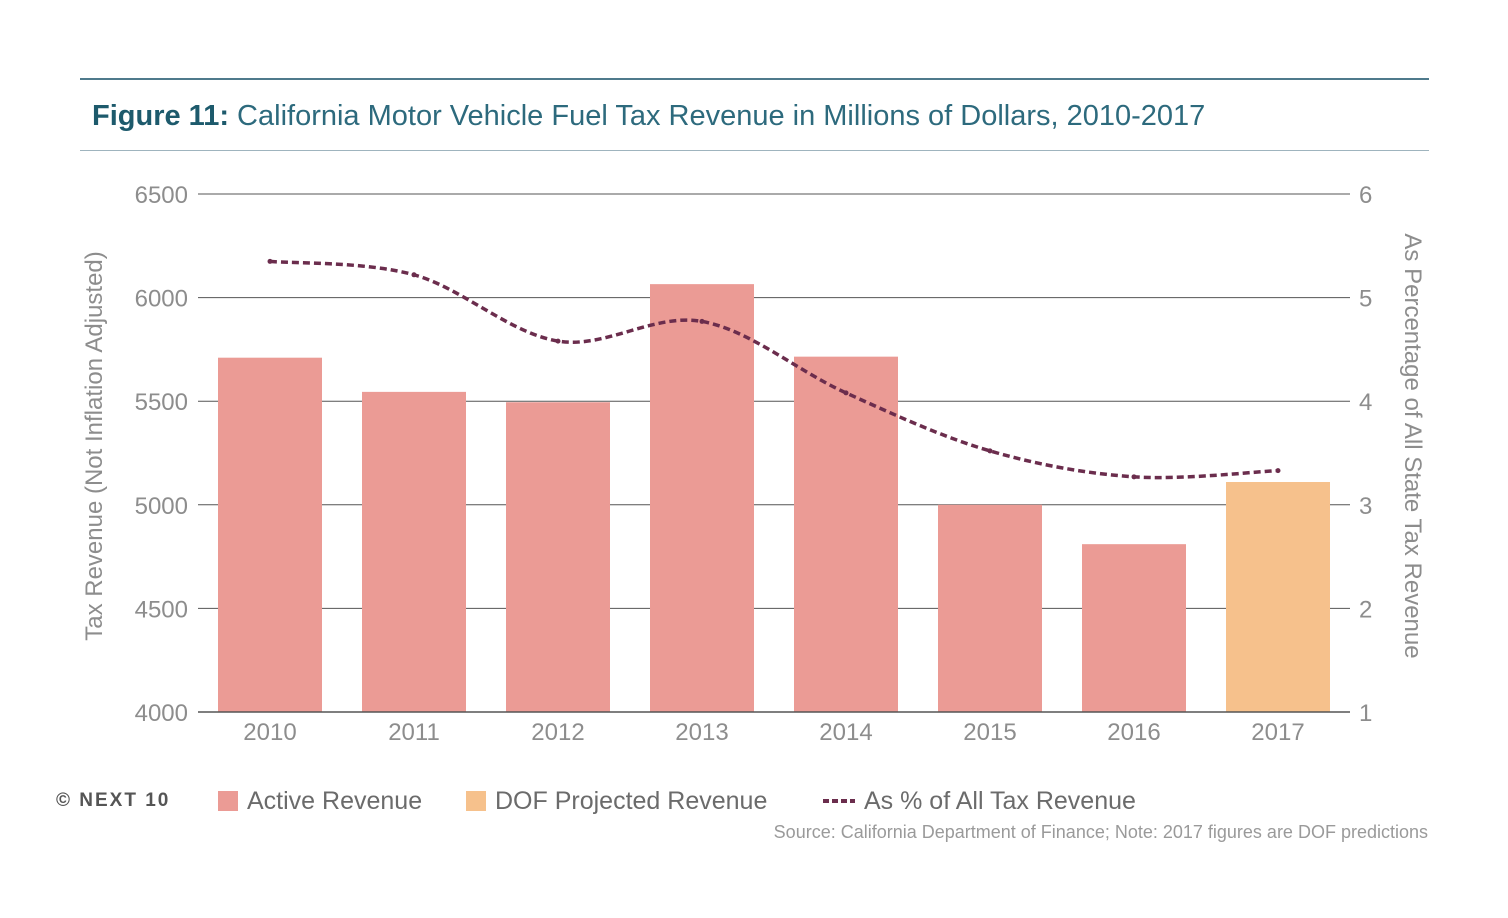 The height and width of the screenshot is (918, 1508). I want to click on bar-active-2016, so click(1134, 628).